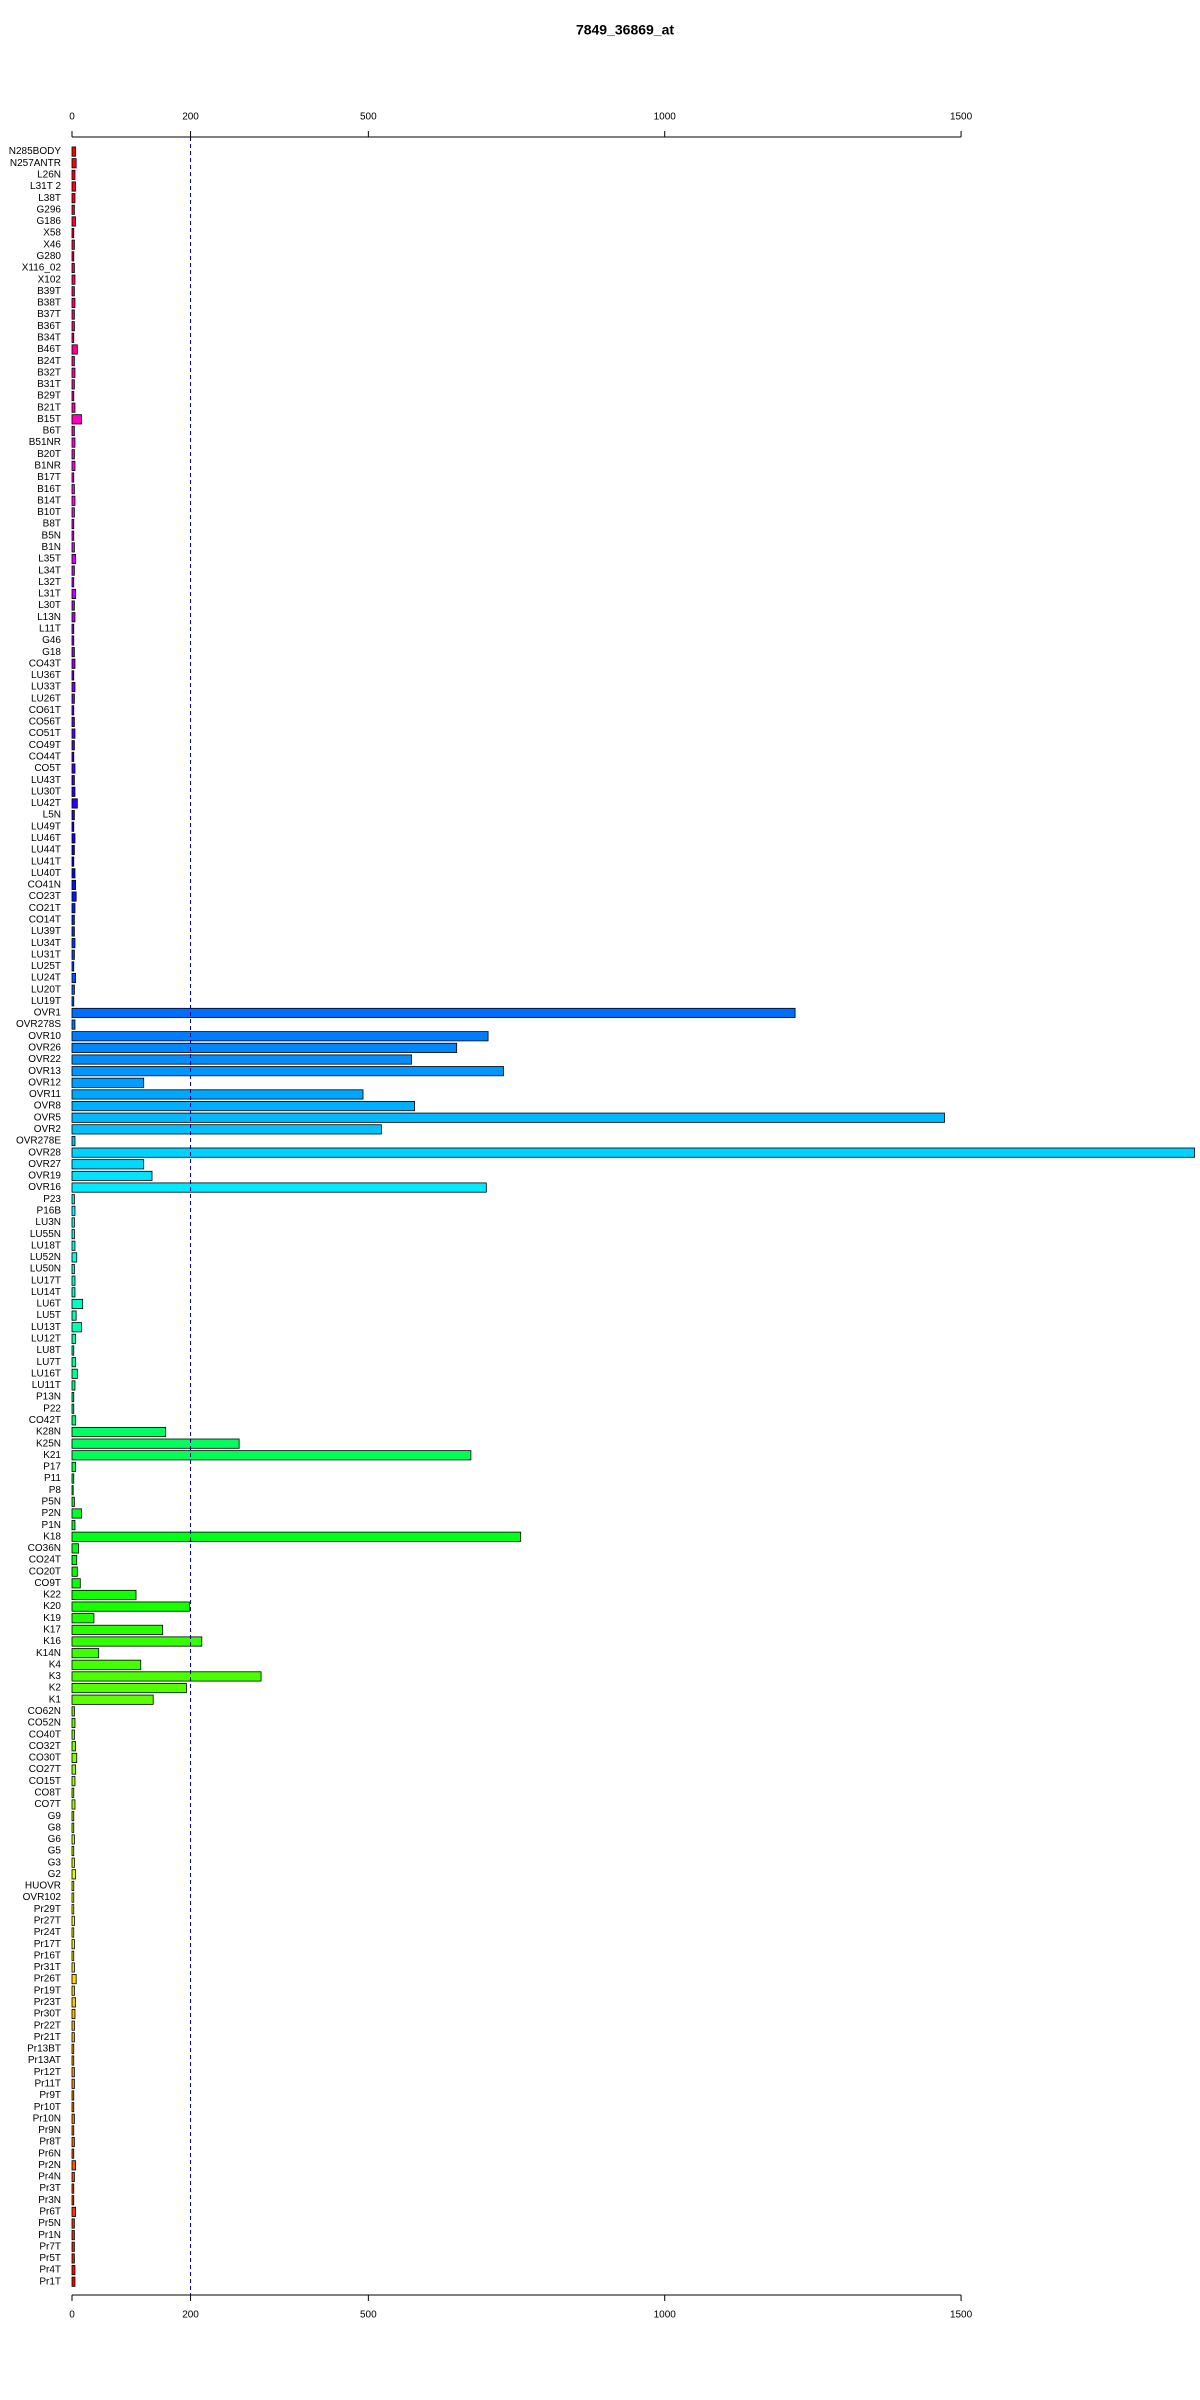  What do you see at coordinates (47, 1909) in the screenshot?
I see `y-tick-label: Pr29T` at bounding box center [47, 1909].